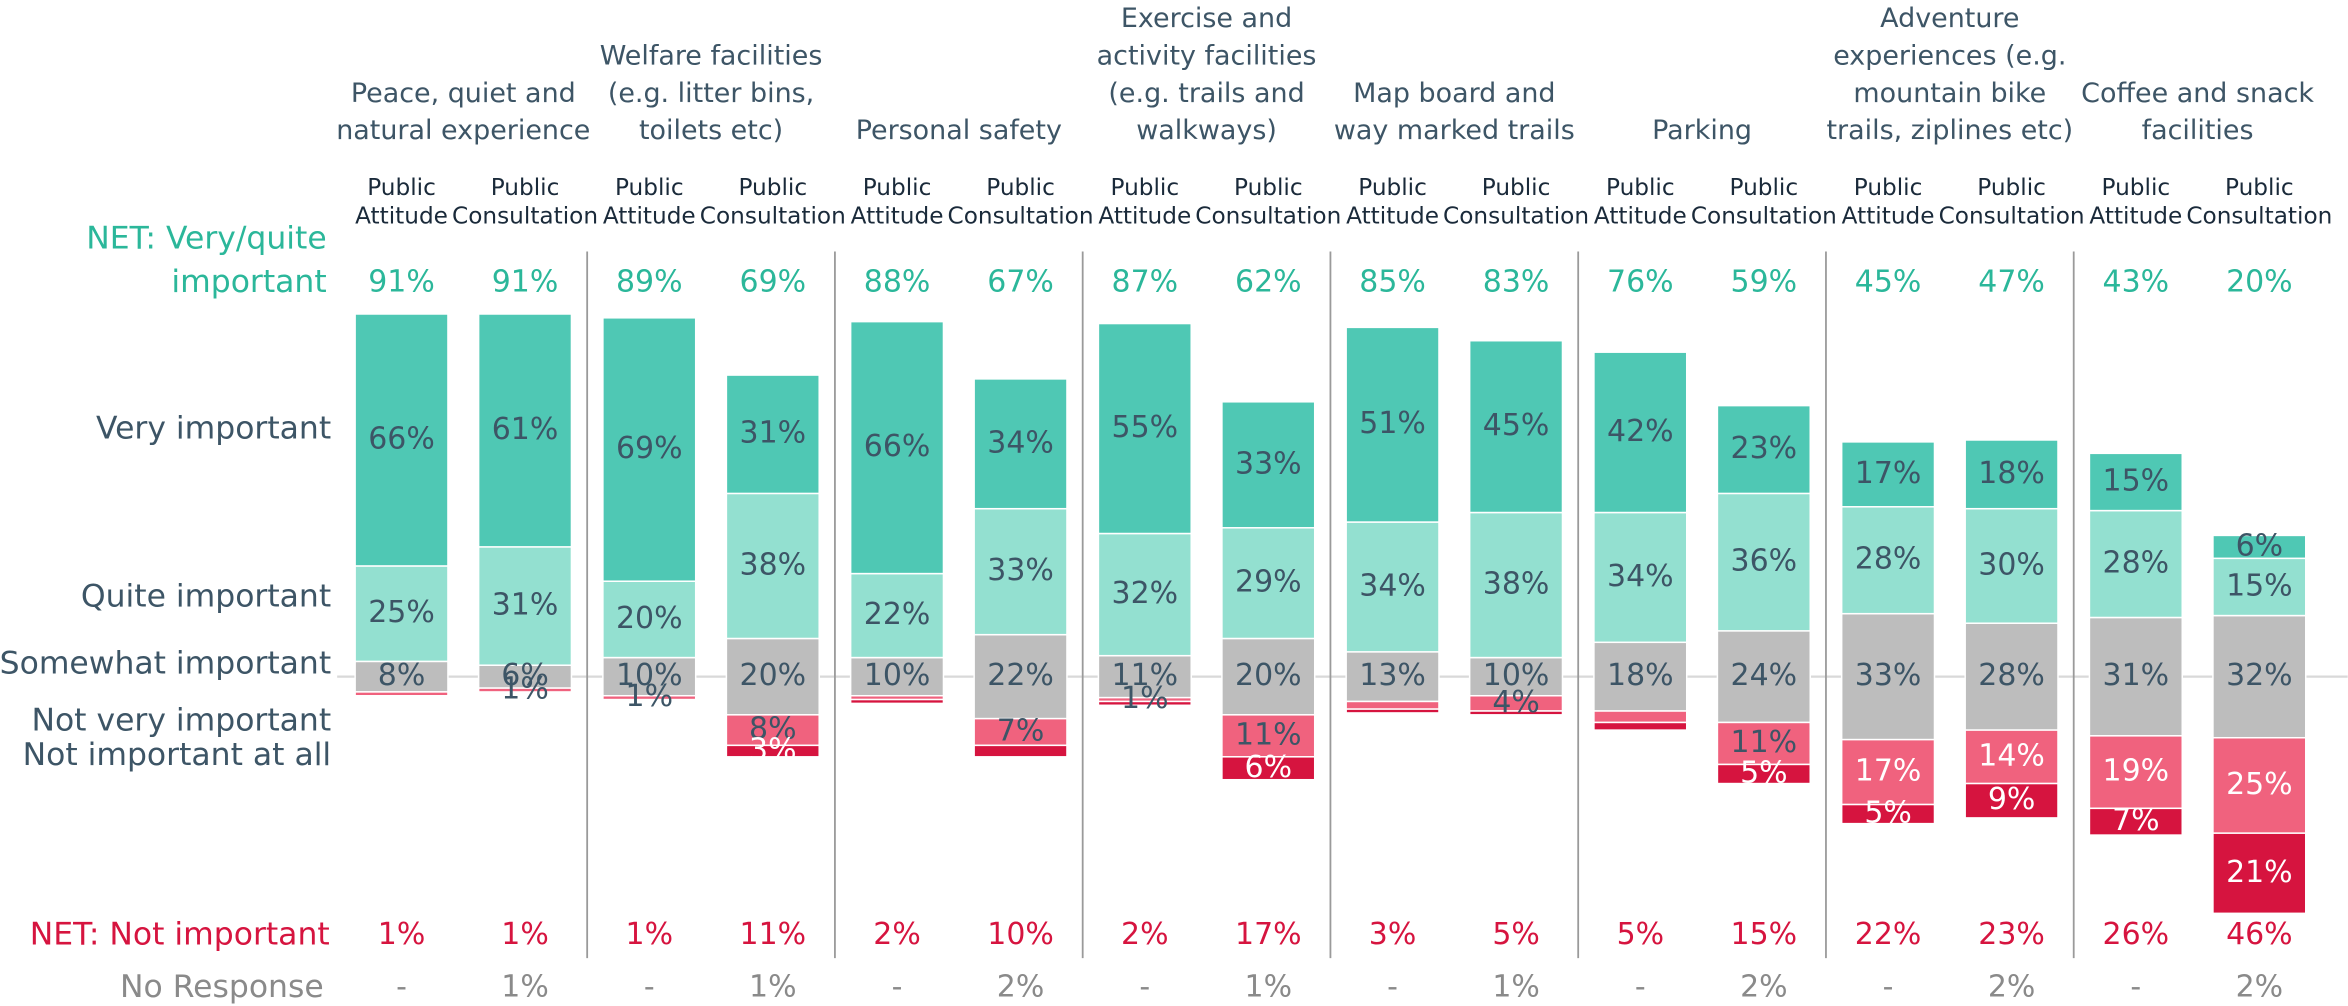 This screenshot has height=1006, width=2348. What do you see at coordinates (1949, 130) in the screenshot?
I see `group-title: trails, ziplines etc)` at bounding box center [1949, 130].